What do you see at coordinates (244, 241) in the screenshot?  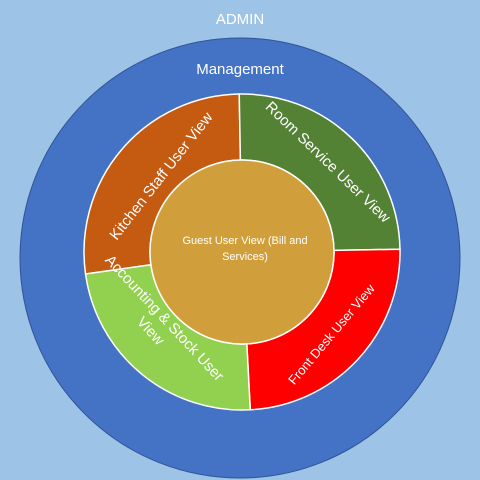 I see `guest-user-view-label-line1: Guest User View (Bill and` at bounding box center [244, 241].